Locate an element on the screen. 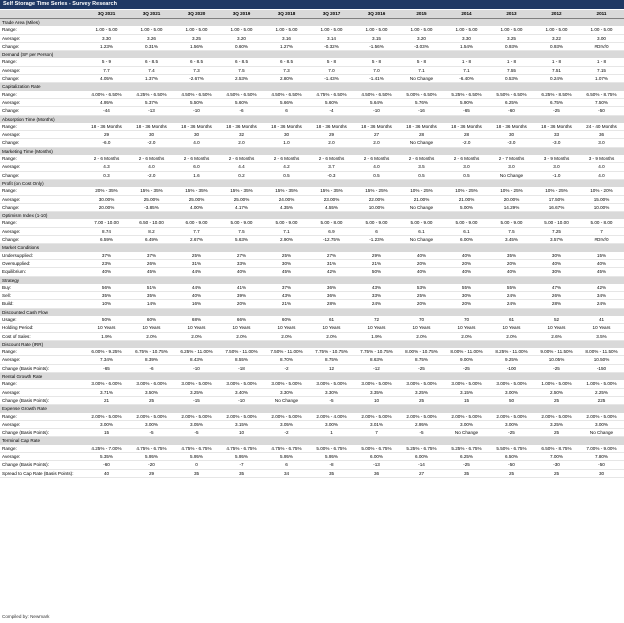 The image size is (624, 623). table-cell: -150 is located at coordinates (601, 369).